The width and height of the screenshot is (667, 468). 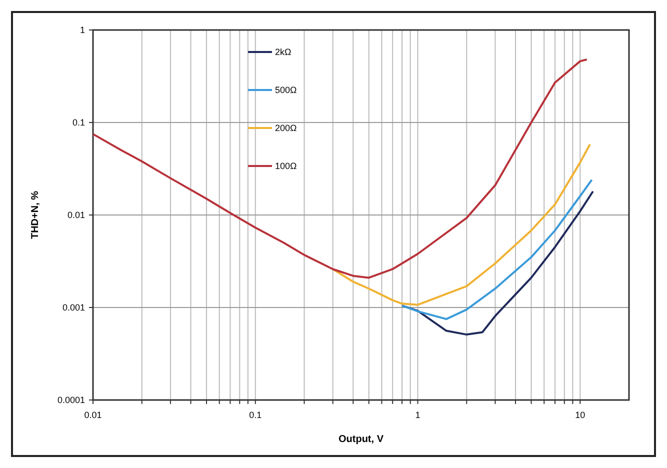 I want to click on x-tick-label: 1, so click(x=417, y=415).